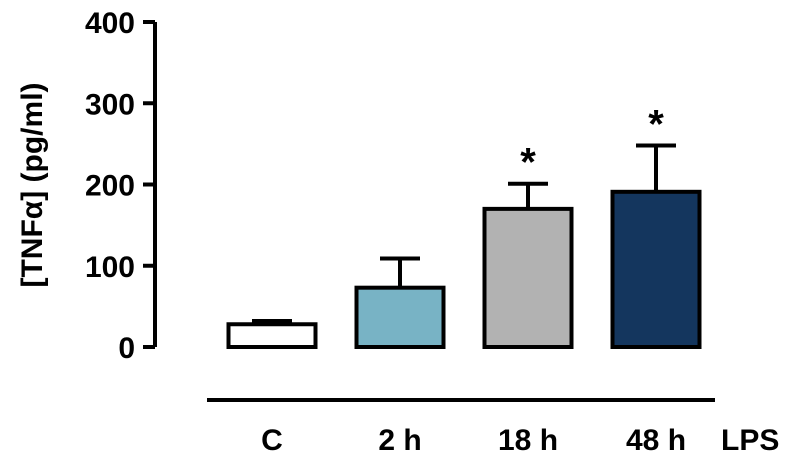 This screenshot has width=800, height=457. Describe the element at coordinates (110, 23) in the screenshot. I see `y-tick-label: 400` at that location.